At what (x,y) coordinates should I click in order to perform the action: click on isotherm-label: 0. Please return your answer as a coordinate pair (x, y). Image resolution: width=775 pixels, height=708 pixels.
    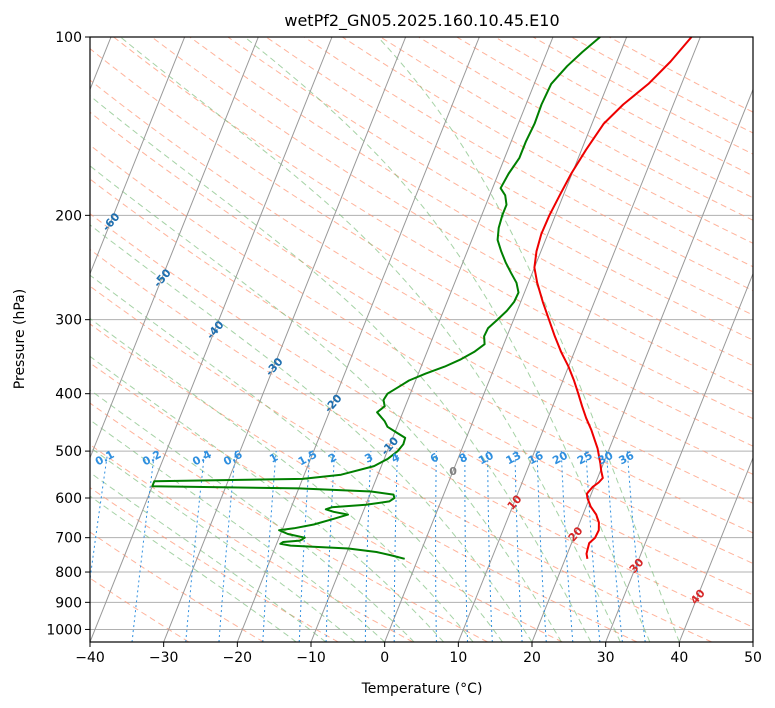
    Looking at the image, I should click on (453, 471).